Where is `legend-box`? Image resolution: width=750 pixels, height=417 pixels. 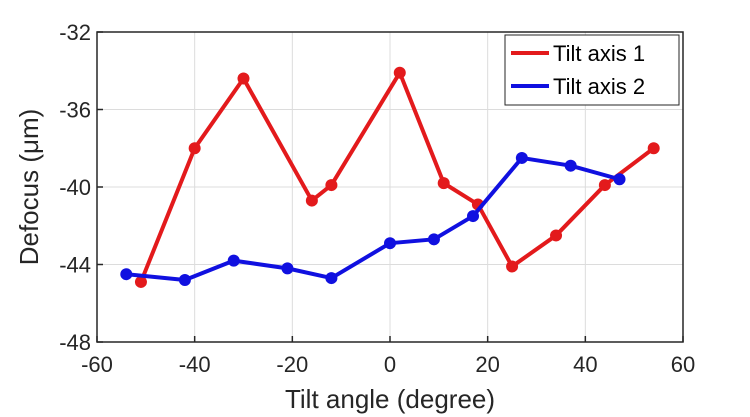 legend-box is located at coordinates (592, 70).